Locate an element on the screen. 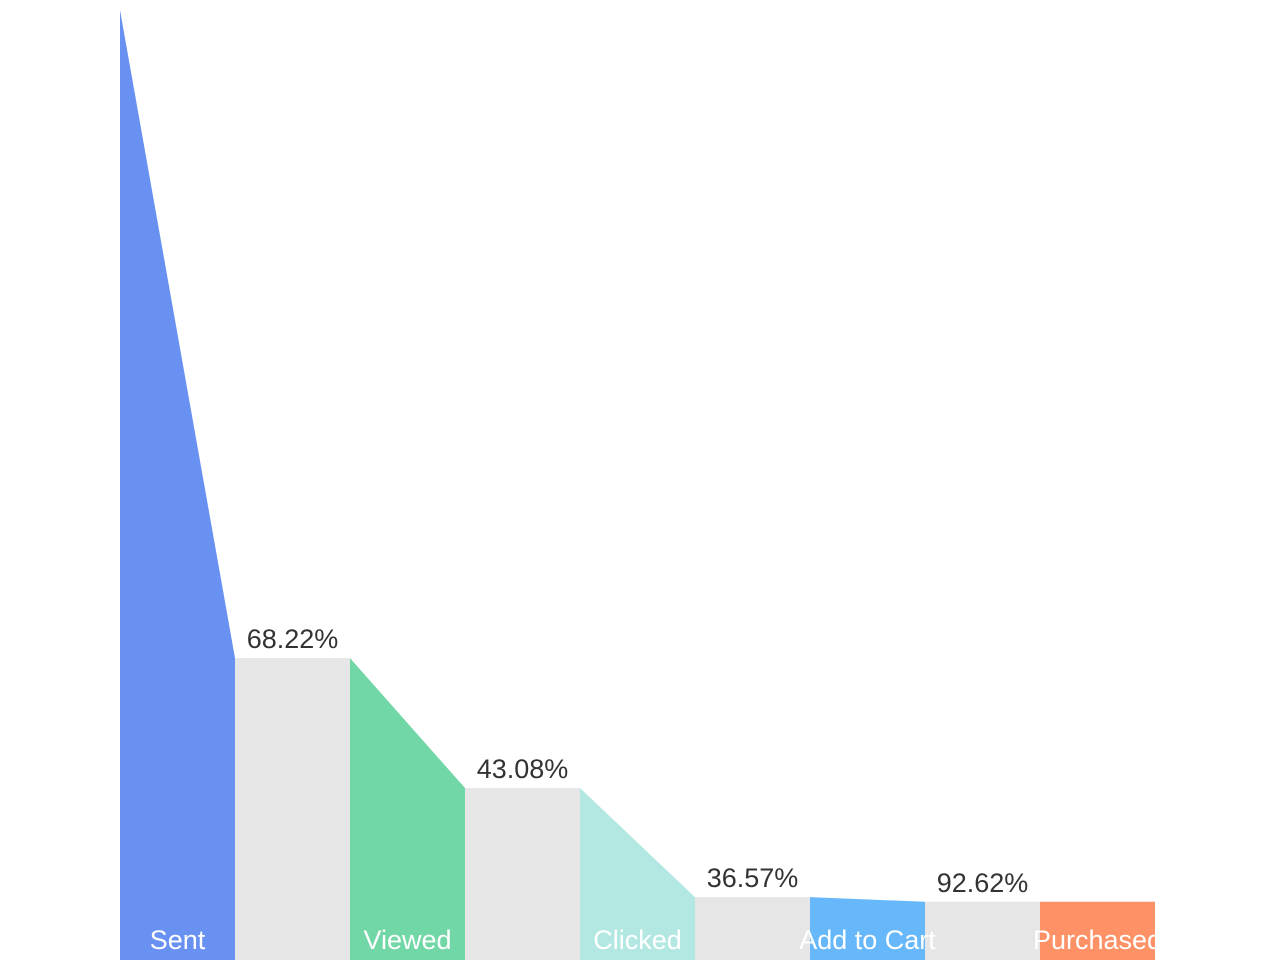 The image size is (1280, 965). conversion-rate-label: 68.22% is located at coordinates (293, 639).